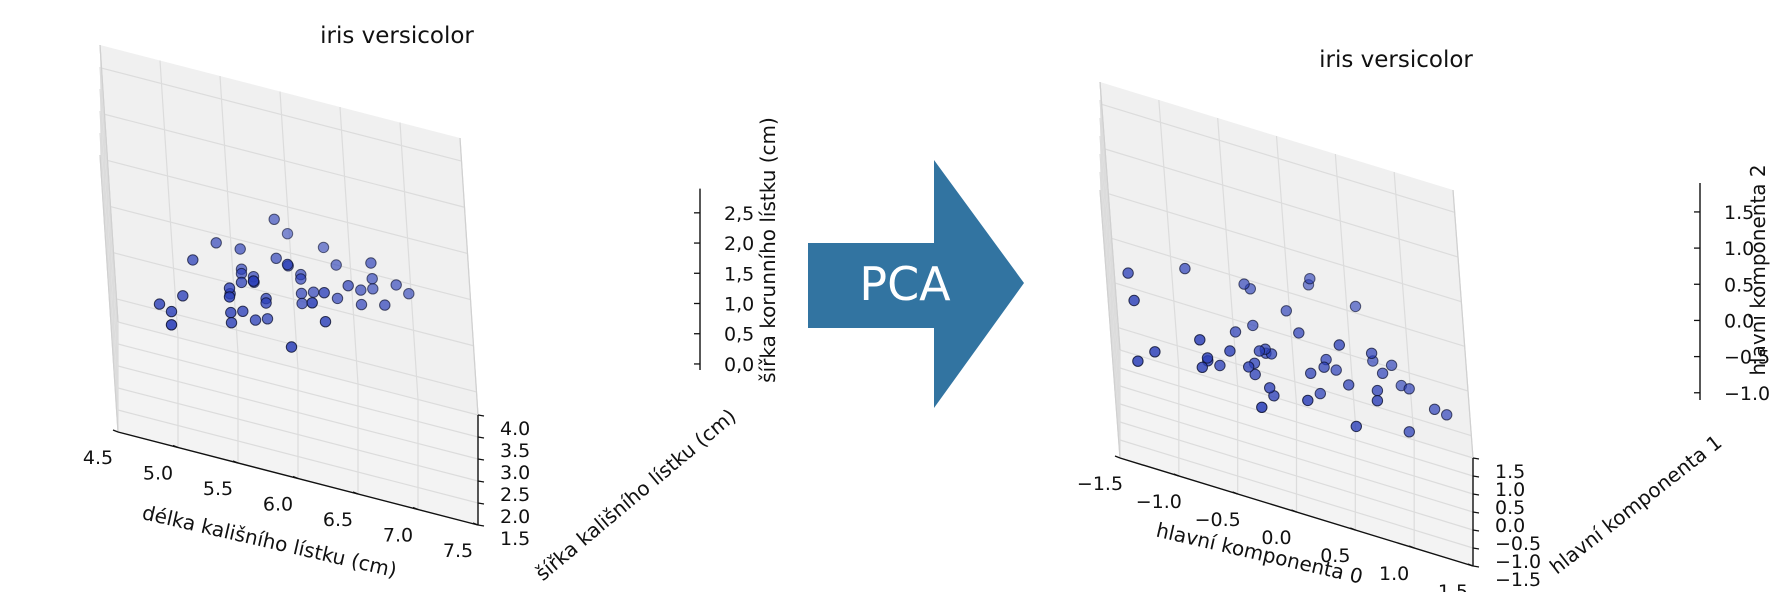  Describe the element at coordinates (1747, 358) in the screenshot. I see `z-tick-label: −0.5` at that location.